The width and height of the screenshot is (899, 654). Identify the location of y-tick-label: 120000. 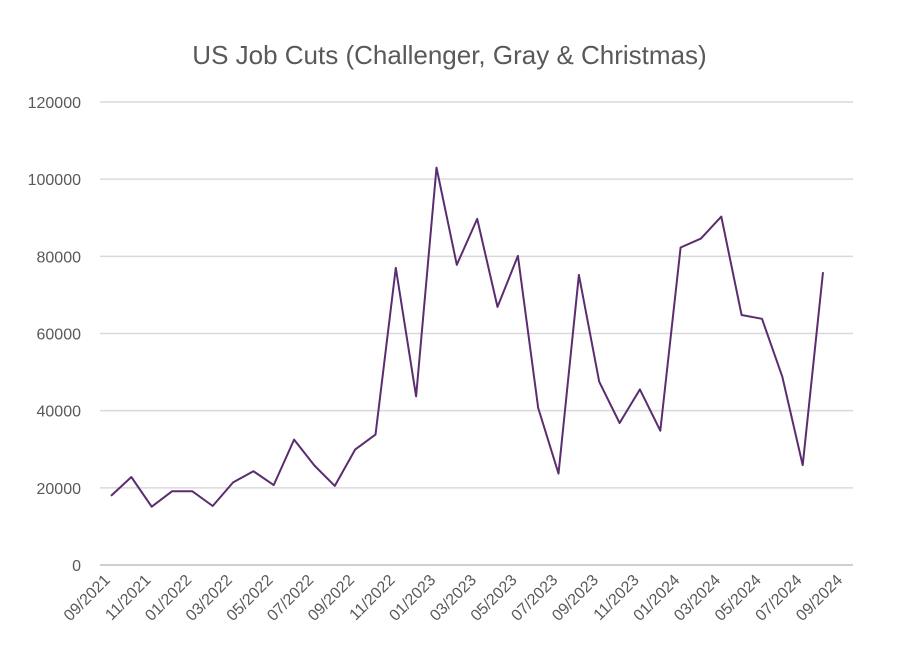
(54, 103).